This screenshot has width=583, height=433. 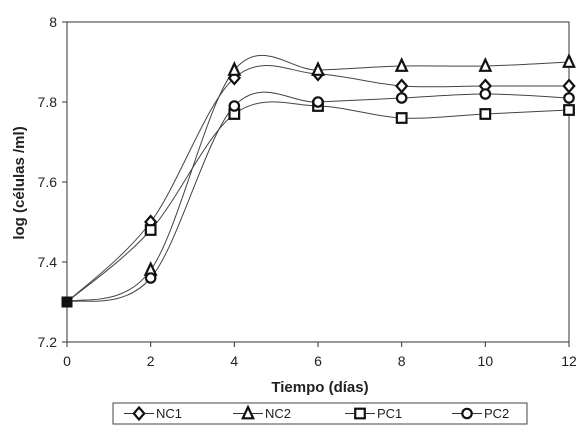 What do you see at coordinates (48, 182) in the screenshot?
I see `y-tick-label: 7.6` at bounding box center [48, 182].